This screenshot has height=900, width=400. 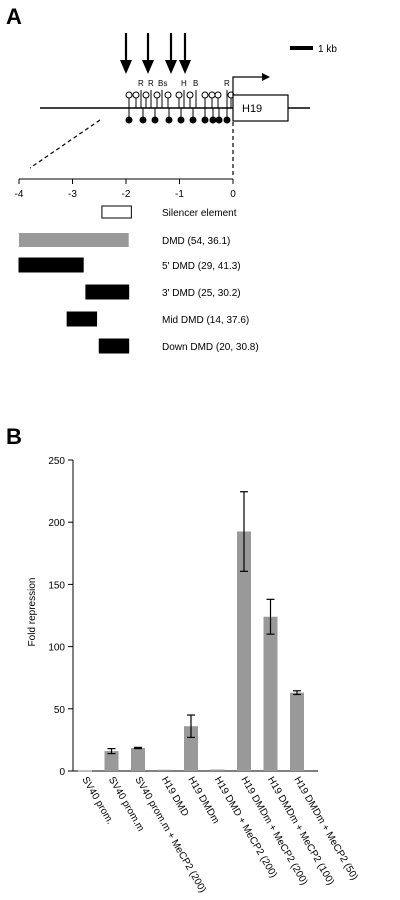 I want to click on h19-box, so click(x=260, y=108).